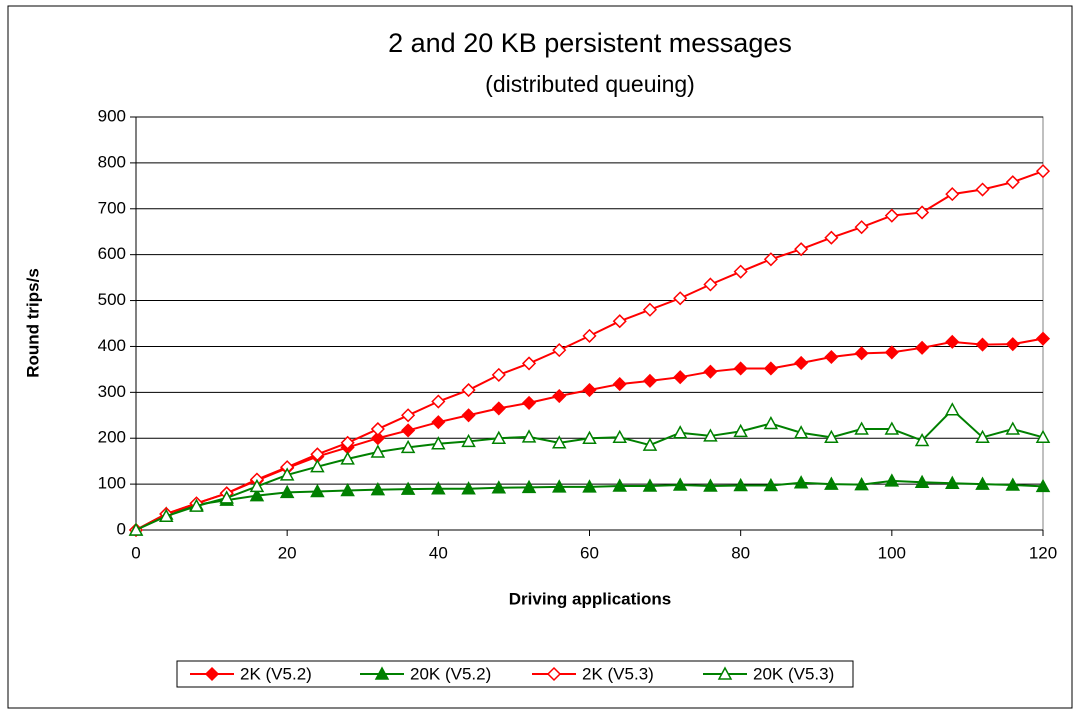  I want to click on legend-label: 2K (V5.3), so click(618, 673).